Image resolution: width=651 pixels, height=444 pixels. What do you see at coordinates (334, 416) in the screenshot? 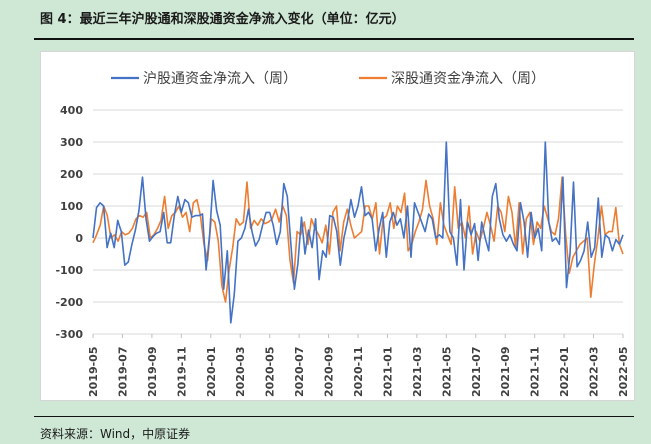
I see `bottom-rule` at bounding box center [334, 416].